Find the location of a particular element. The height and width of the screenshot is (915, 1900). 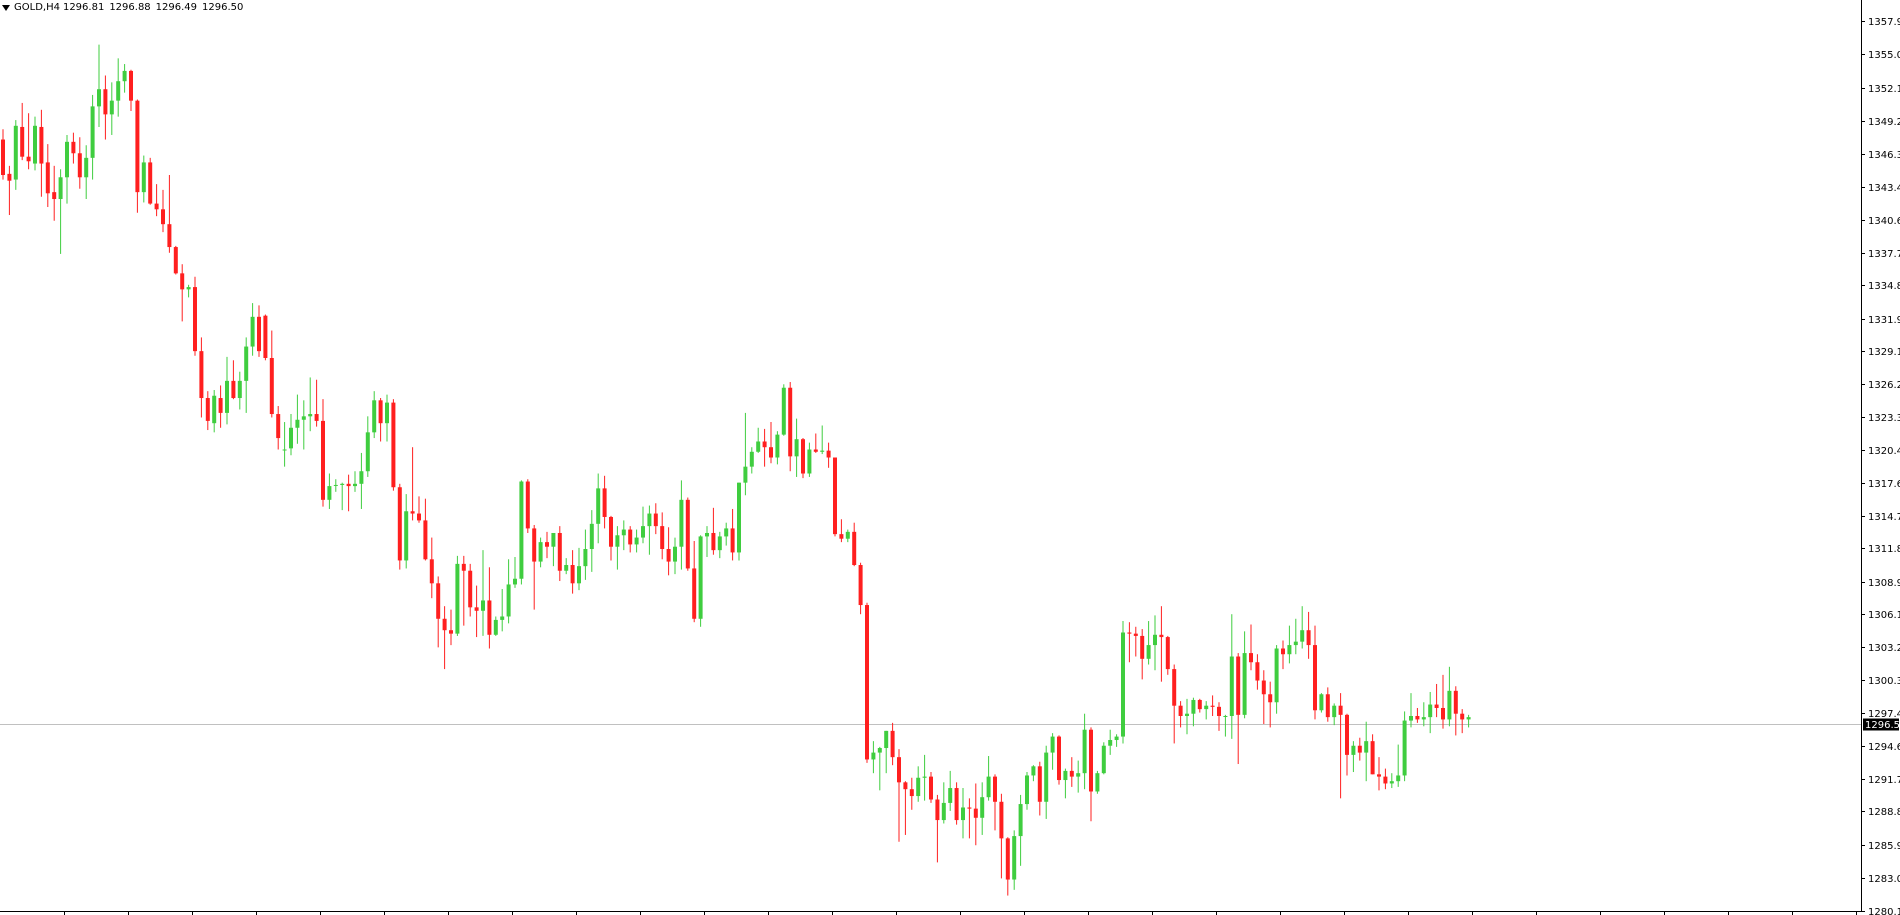

price-tick-label: 1352.10 is located at coordinates (1884, 89).